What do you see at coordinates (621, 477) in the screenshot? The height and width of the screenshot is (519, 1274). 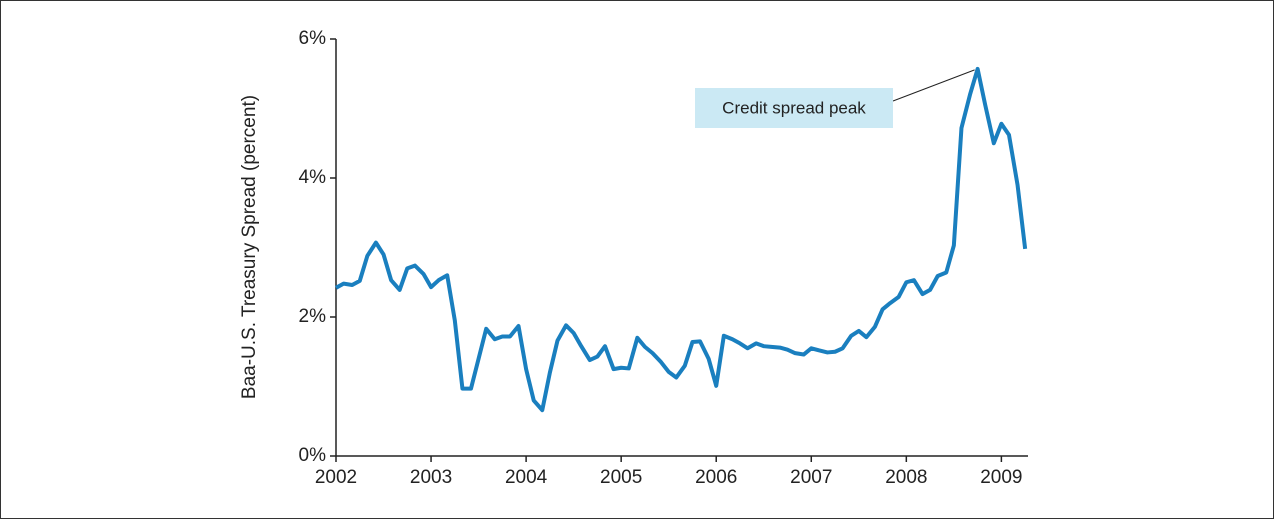 I see `x-tick-label: 2005` at bounding box center [621, 477].